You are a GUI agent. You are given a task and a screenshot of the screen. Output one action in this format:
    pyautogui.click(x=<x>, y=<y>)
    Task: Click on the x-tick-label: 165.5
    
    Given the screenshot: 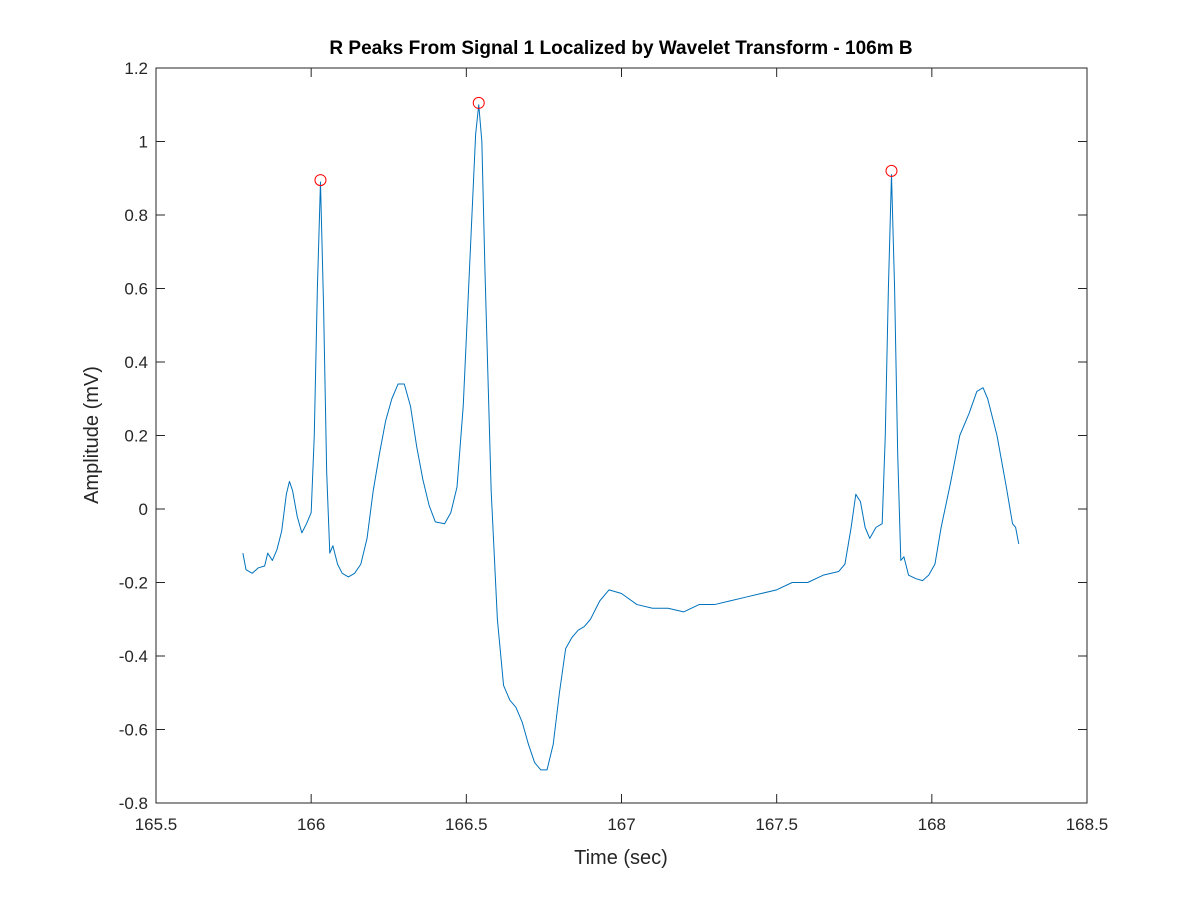 What is the action you would take?
    pyautogui.click(x=156, y=824)
    